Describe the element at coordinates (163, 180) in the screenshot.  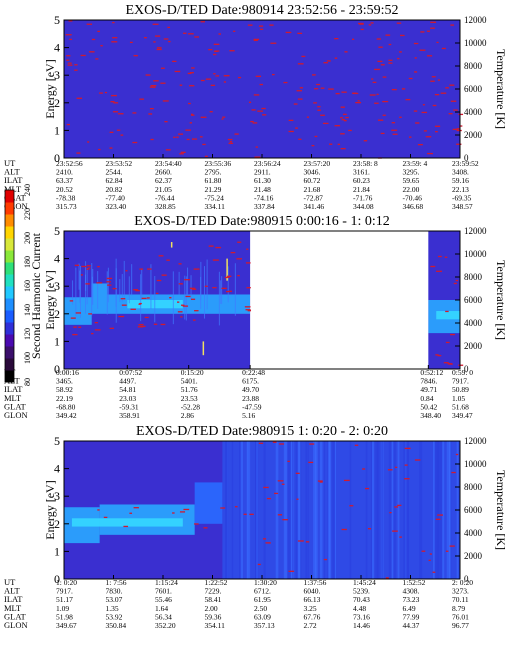
I see `table-cell: 62.37` at that location.